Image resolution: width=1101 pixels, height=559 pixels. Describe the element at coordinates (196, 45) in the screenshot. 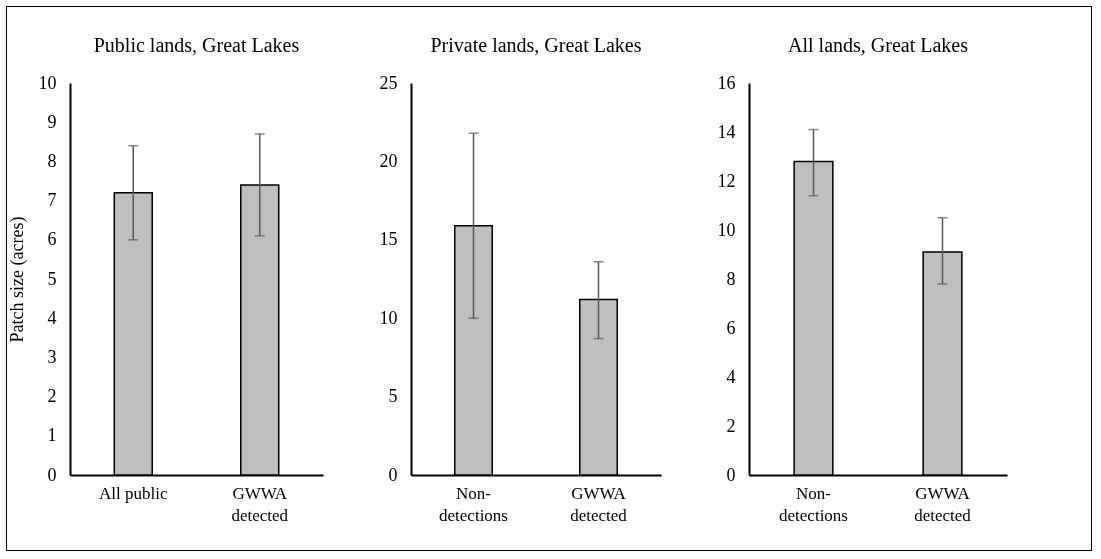

I see `chart-title: Public lands, Great Lakes` at that location.